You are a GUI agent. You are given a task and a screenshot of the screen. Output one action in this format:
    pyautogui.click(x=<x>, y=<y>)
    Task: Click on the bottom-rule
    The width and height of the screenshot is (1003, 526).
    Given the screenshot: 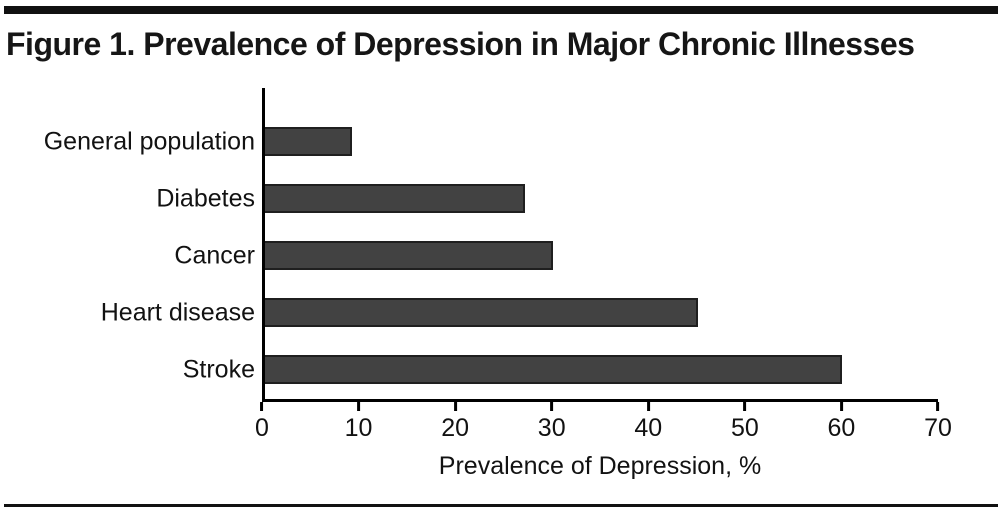 What is the action you would take?
    pyautogui.click(x=501, y=505)
    